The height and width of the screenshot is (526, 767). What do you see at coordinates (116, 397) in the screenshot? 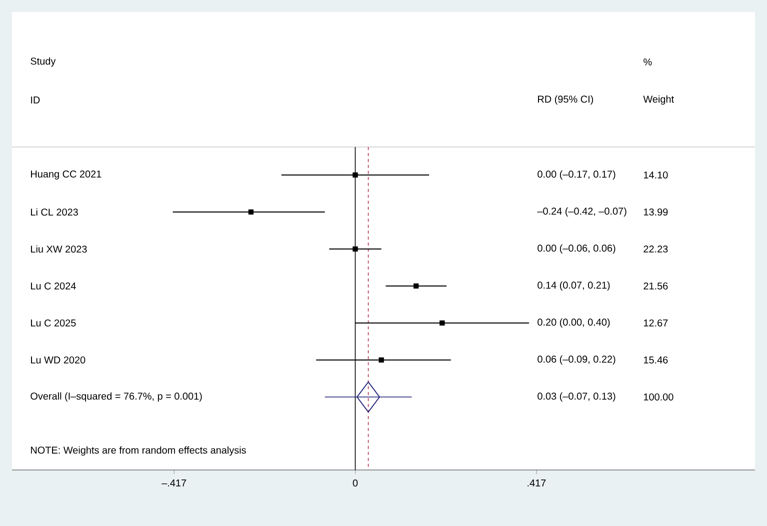
I see `y-tick-label: Overall (I–squared = 76.7%, p = 0.001)` at bounding box center [116, 397].